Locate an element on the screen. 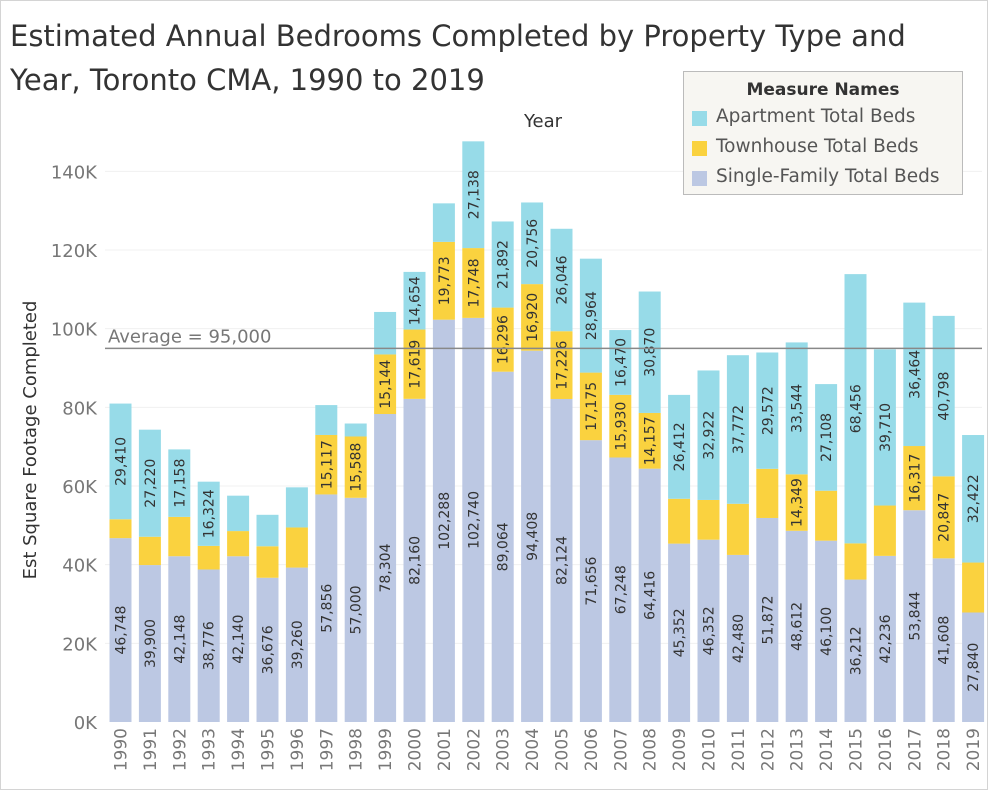  bar-townhouse-2018 is located at coordinates (943, 517).